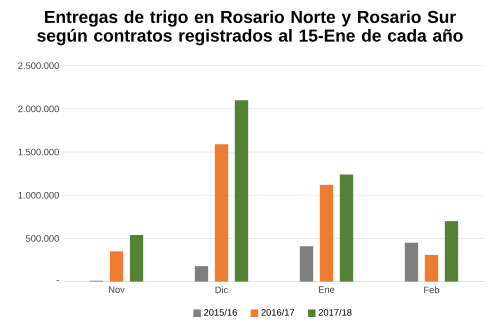 The image size is (500, 327). Describe the element at coordinates (38, 195) in the screenshot. I see `y-tick-label: 1.000.000` at that location.